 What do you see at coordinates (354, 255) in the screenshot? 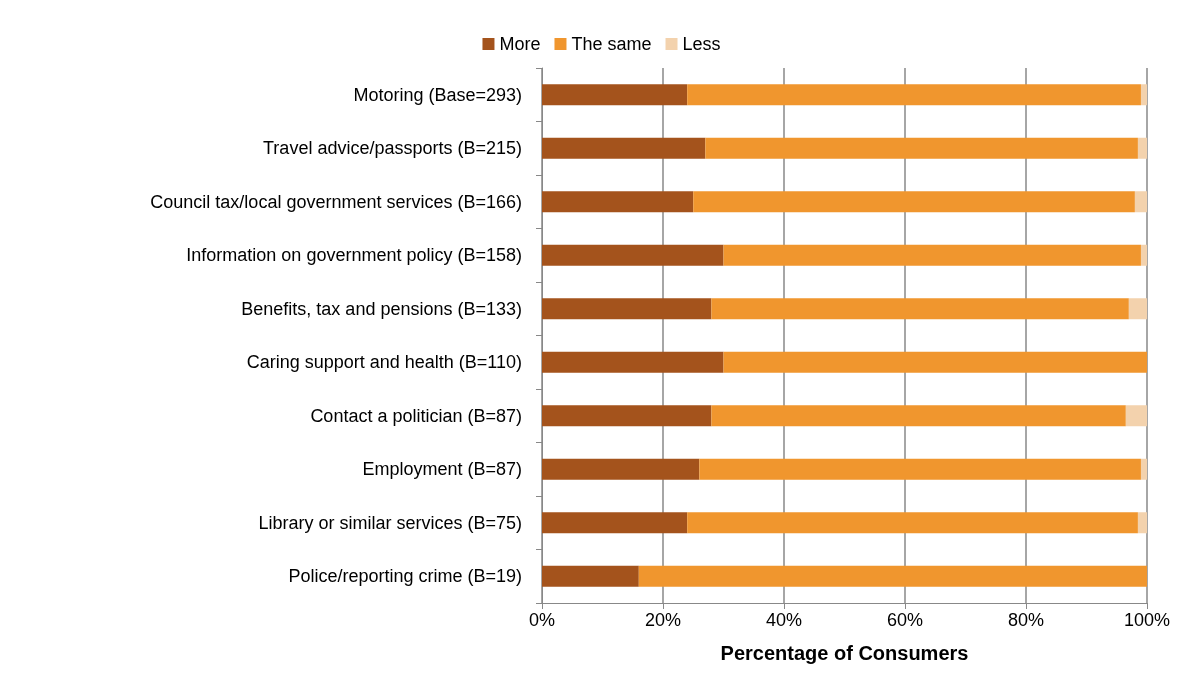
I see `y-tick-label: Information on government policy (B=158)` at bounding box center [354, 255].